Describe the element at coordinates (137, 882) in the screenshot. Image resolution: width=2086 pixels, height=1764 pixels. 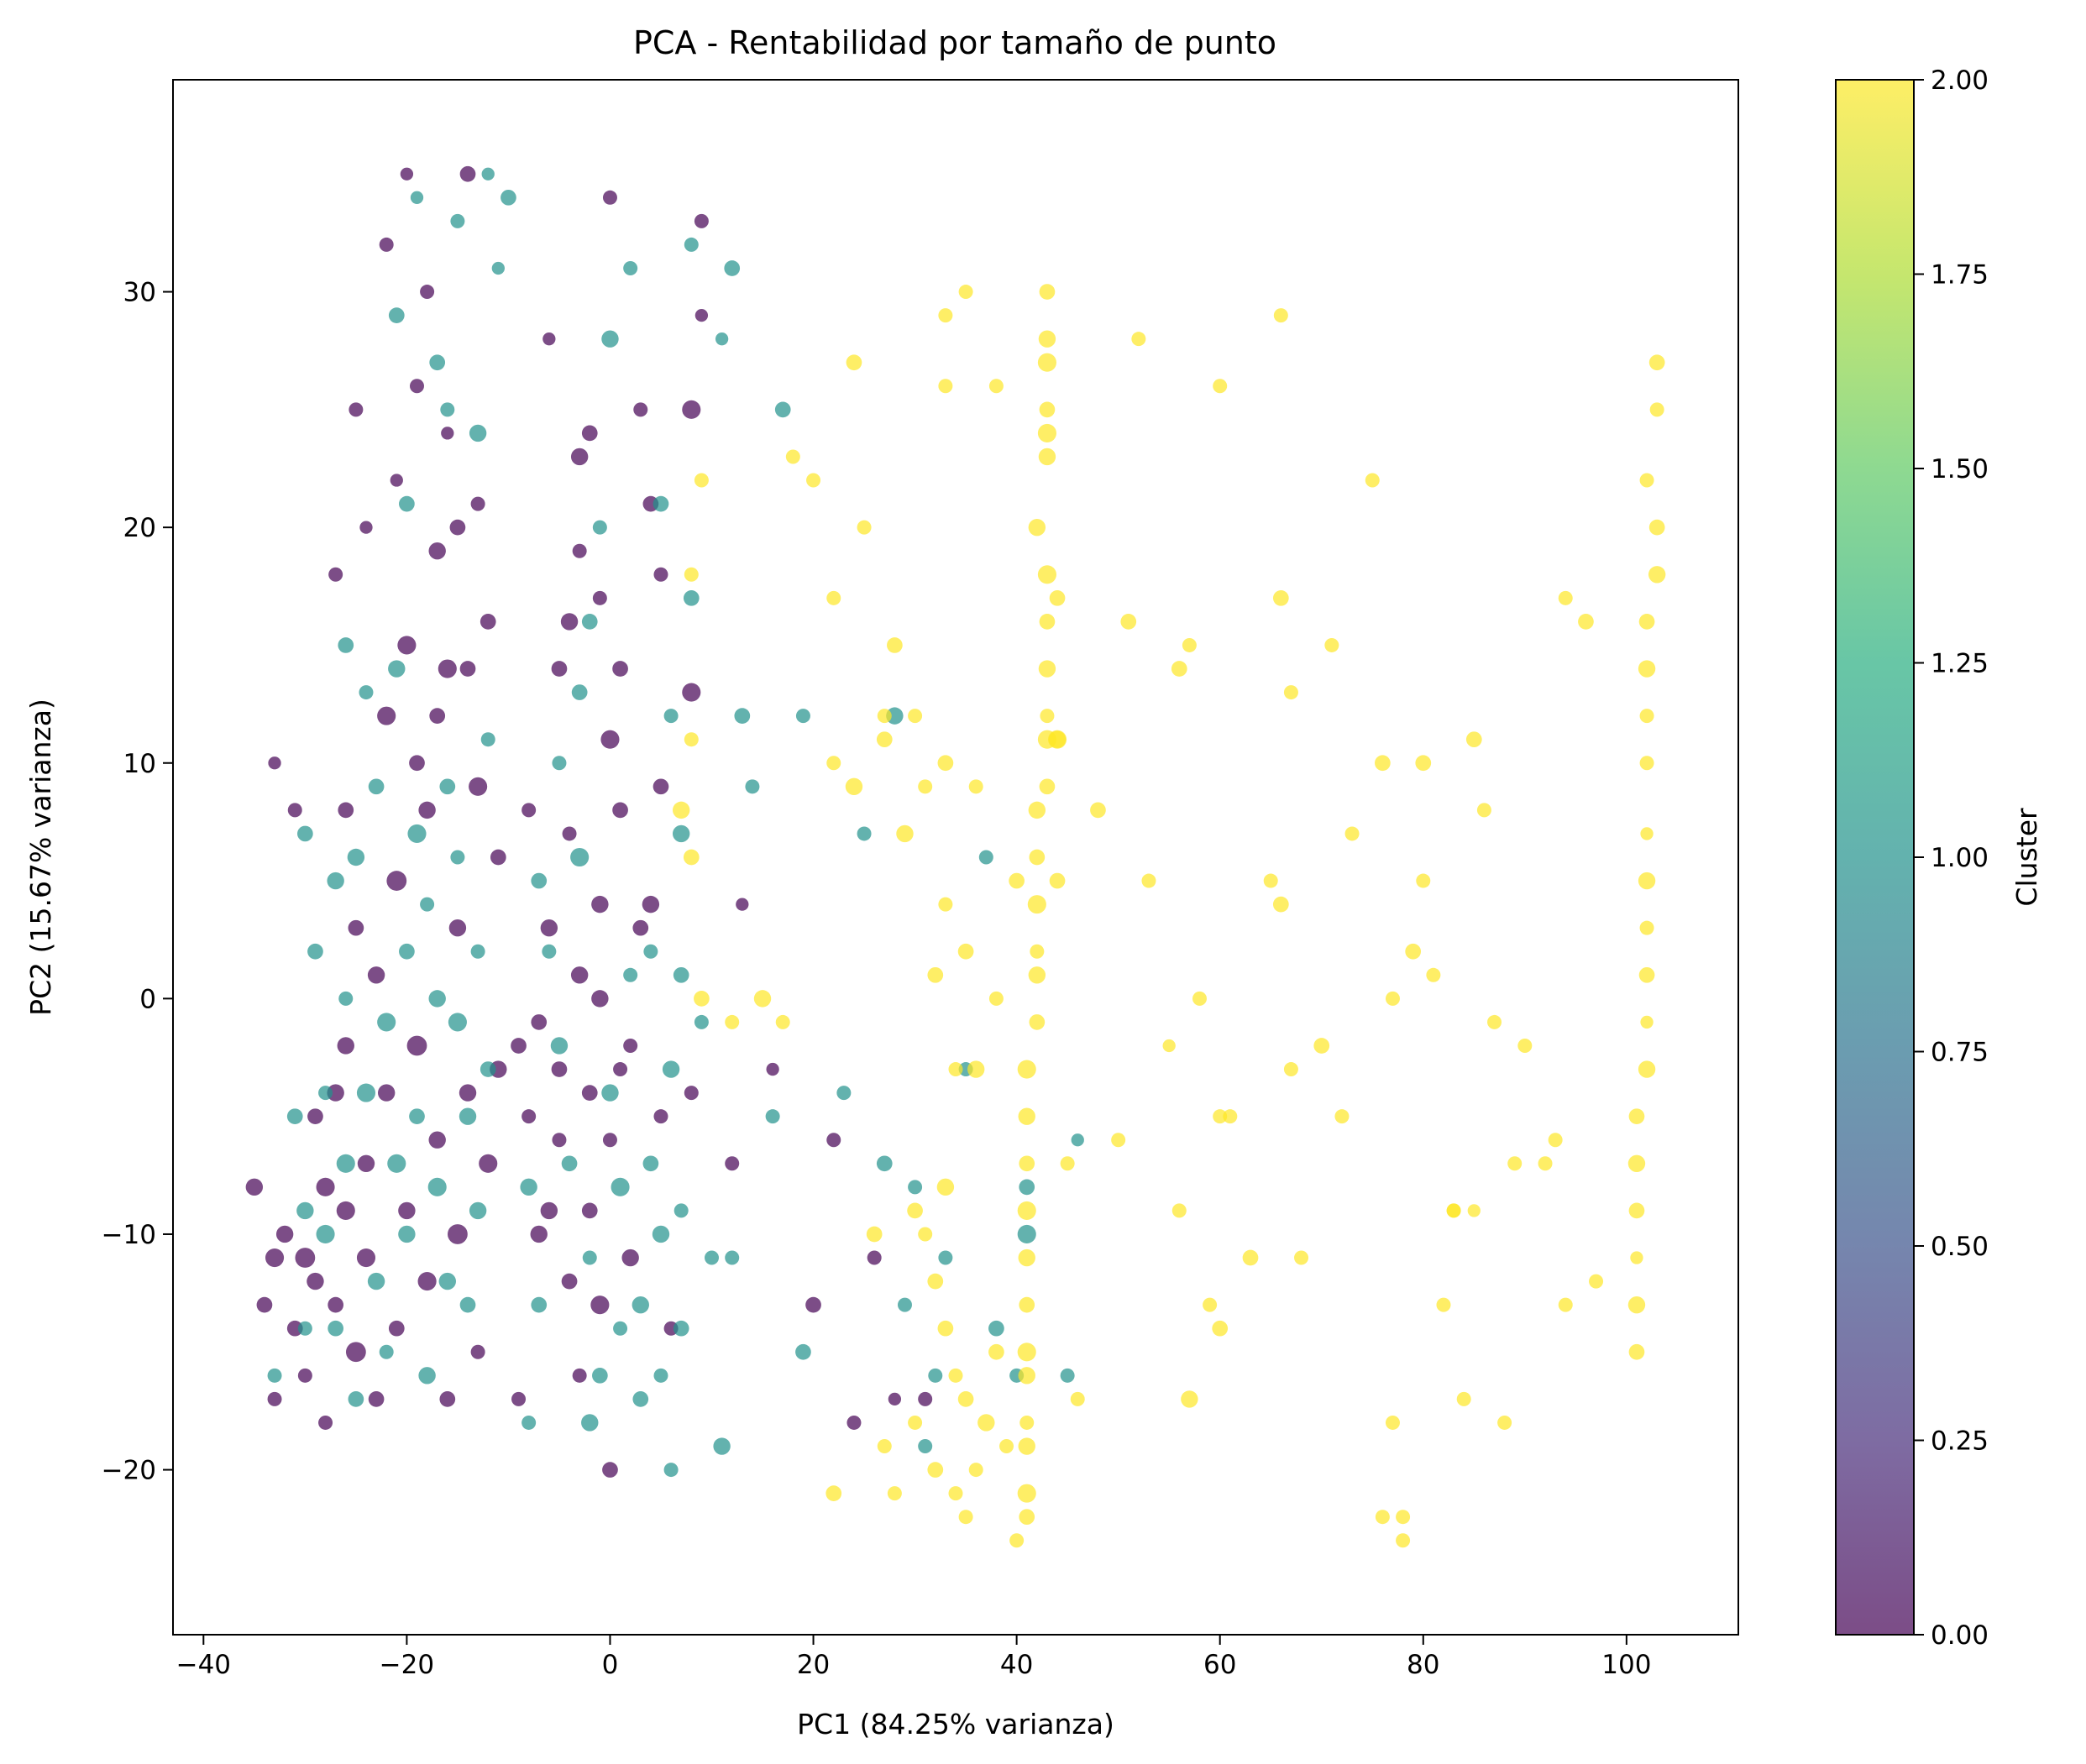
I see `y-axis-ticks: −20 −10 0 10 20 30` at that location.